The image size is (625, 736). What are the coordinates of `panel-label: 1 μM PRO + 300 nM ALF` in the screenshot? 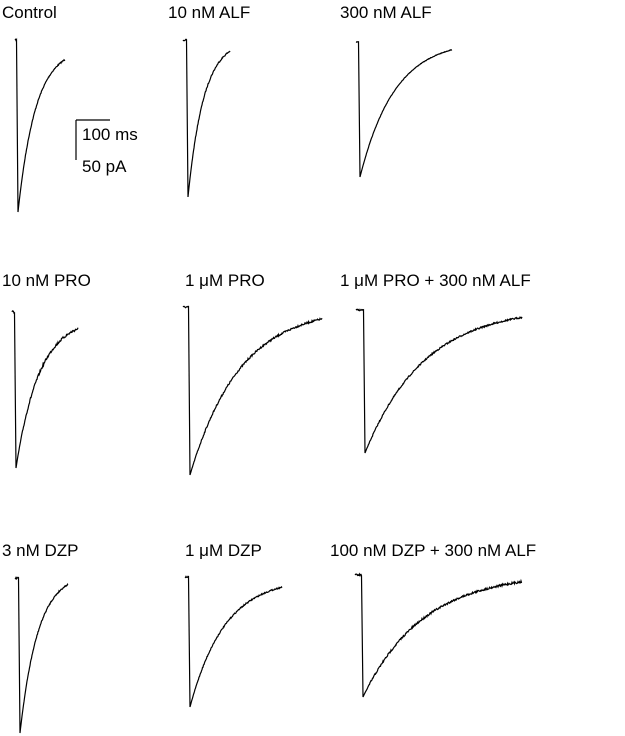 It's located at (435, 280).